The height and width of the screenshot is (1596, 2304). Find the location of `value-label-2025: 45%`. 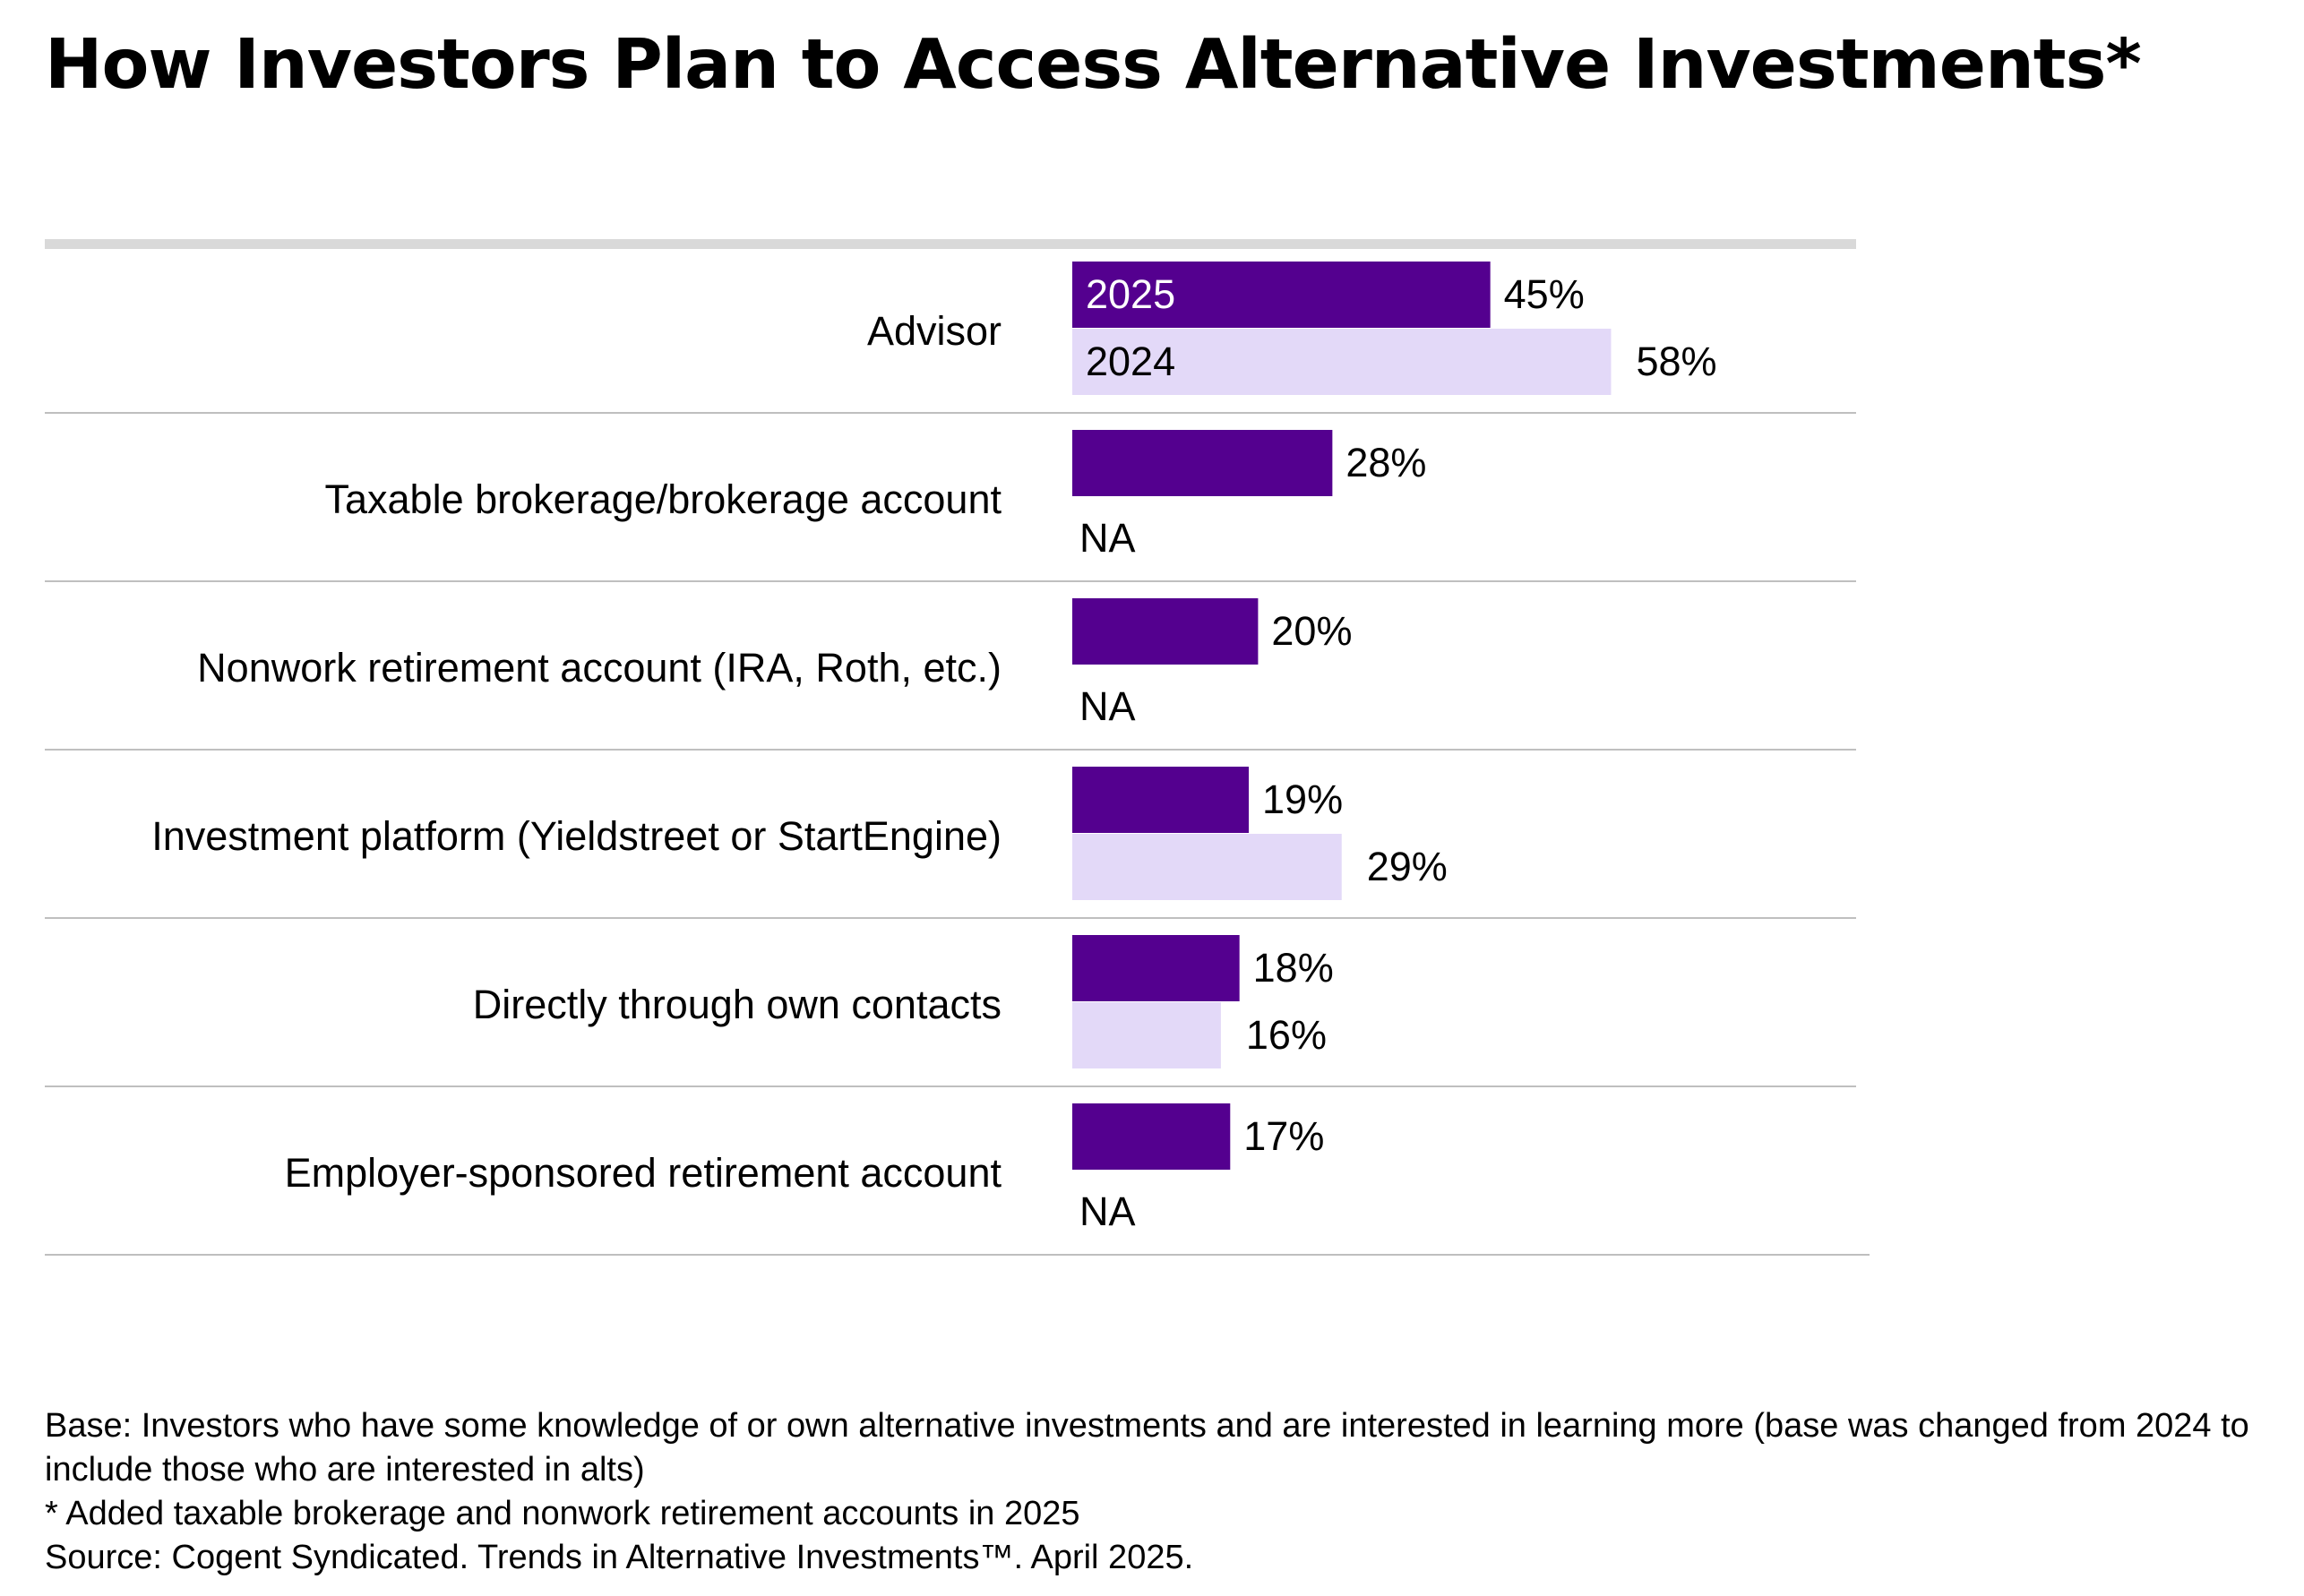

value-label-2025: 45% is located at coordinates (1544, 294).